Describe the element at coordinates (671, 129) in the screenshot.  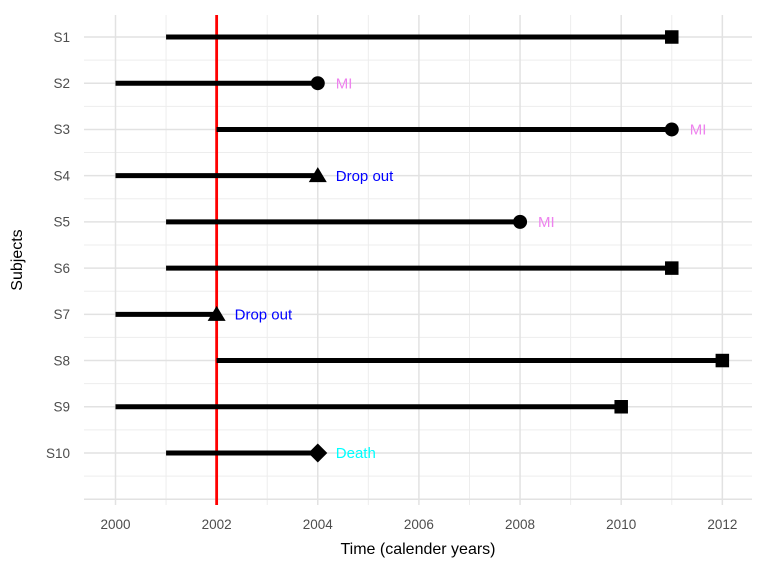
I see `marker-circle-s3` at that location.